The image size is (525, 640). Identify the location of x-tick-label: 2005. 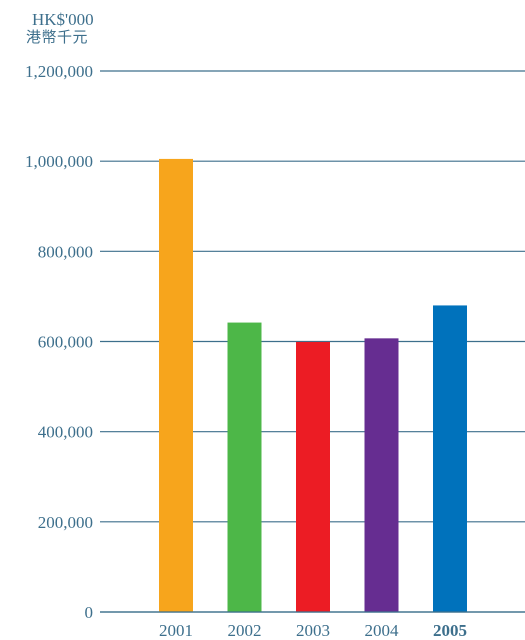
(450, 630).